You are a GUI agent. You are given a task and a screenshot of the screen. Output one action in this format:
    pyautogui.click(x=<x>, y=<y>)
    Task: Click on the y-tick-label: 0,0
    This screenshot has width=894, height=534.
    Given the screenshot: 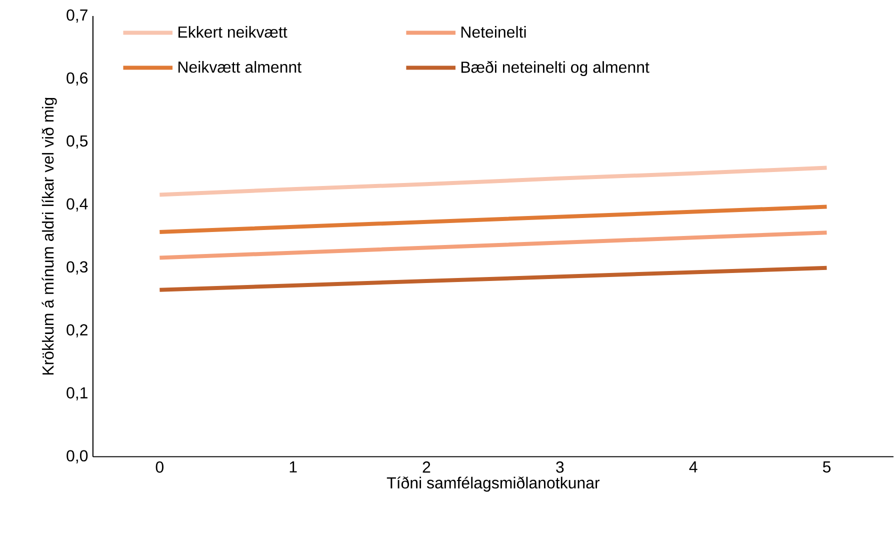 What is the action you would take?
    pyautogui.click(x=77, y=457)
    